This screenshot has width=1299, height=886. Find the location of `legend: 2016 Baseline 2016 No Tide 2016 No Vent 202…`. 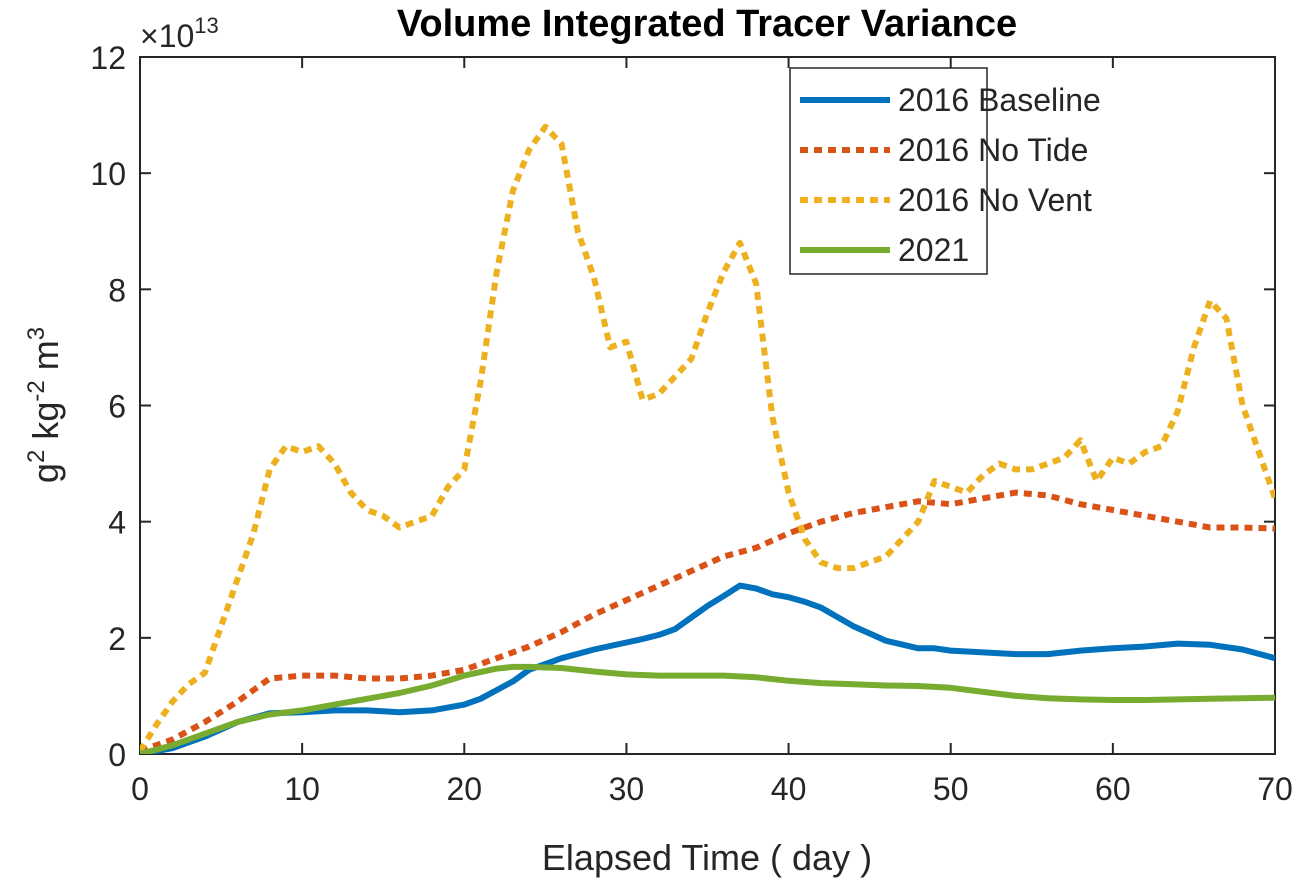

legend: 2016 Baseline 2016 No Tide 2016 No Vent 202… is located at coordinates (945, 171).